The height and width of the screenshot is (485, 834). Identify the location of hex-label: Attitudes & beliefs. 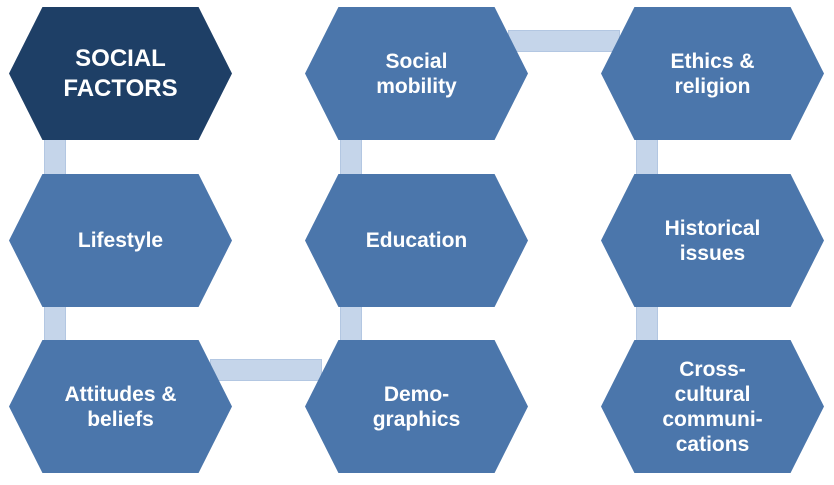
(120, 406).